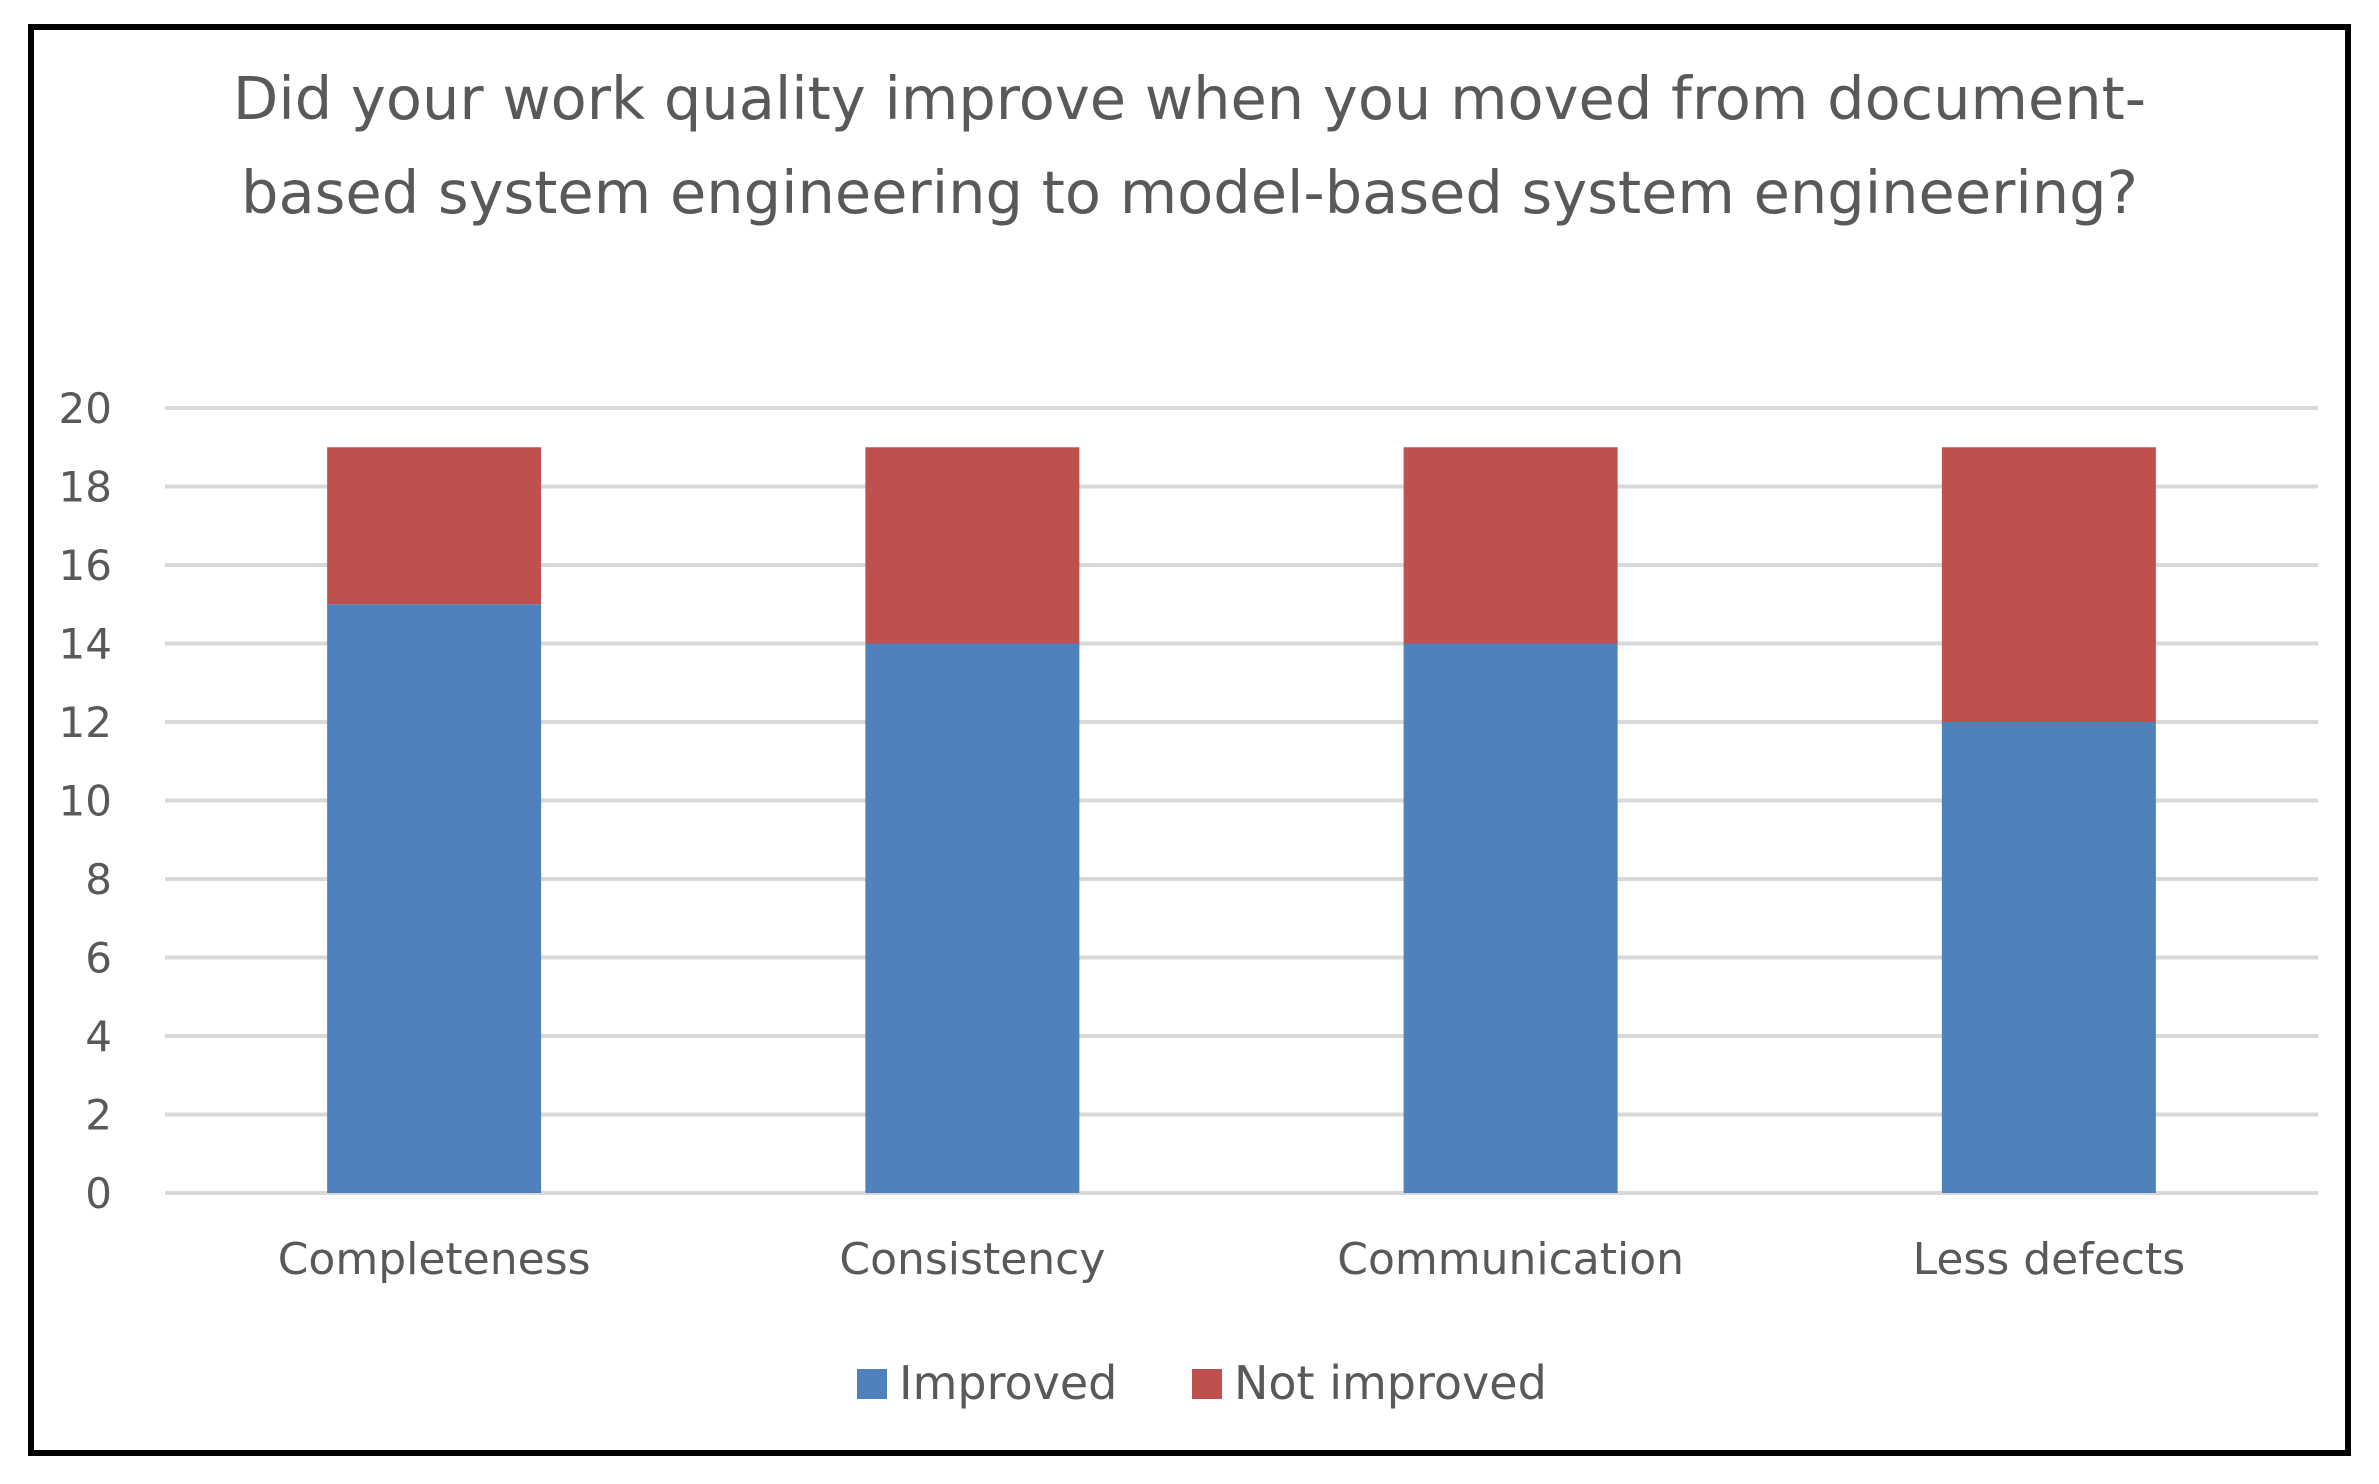 The image size is (2379, 1484). I want to click on x-tick-label: Less defects, so click(2049, 1259).